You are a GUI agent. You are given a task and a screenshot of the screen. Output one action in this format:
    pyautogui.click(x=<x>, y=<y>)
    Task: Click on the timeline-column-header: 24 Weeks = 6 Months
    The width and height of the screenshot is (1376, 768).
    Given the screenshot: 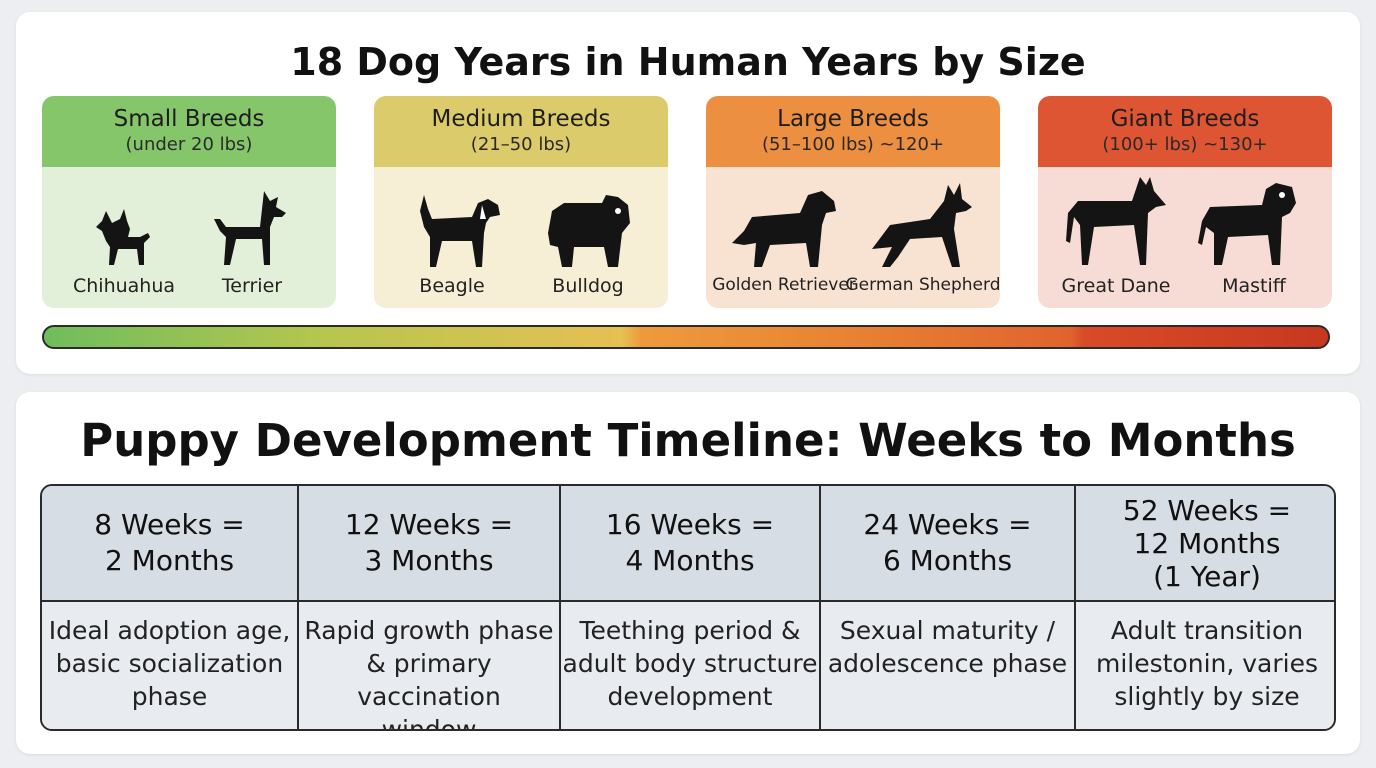 What is the action you would take?
    pyautogui.click(x=947, y=544)
    